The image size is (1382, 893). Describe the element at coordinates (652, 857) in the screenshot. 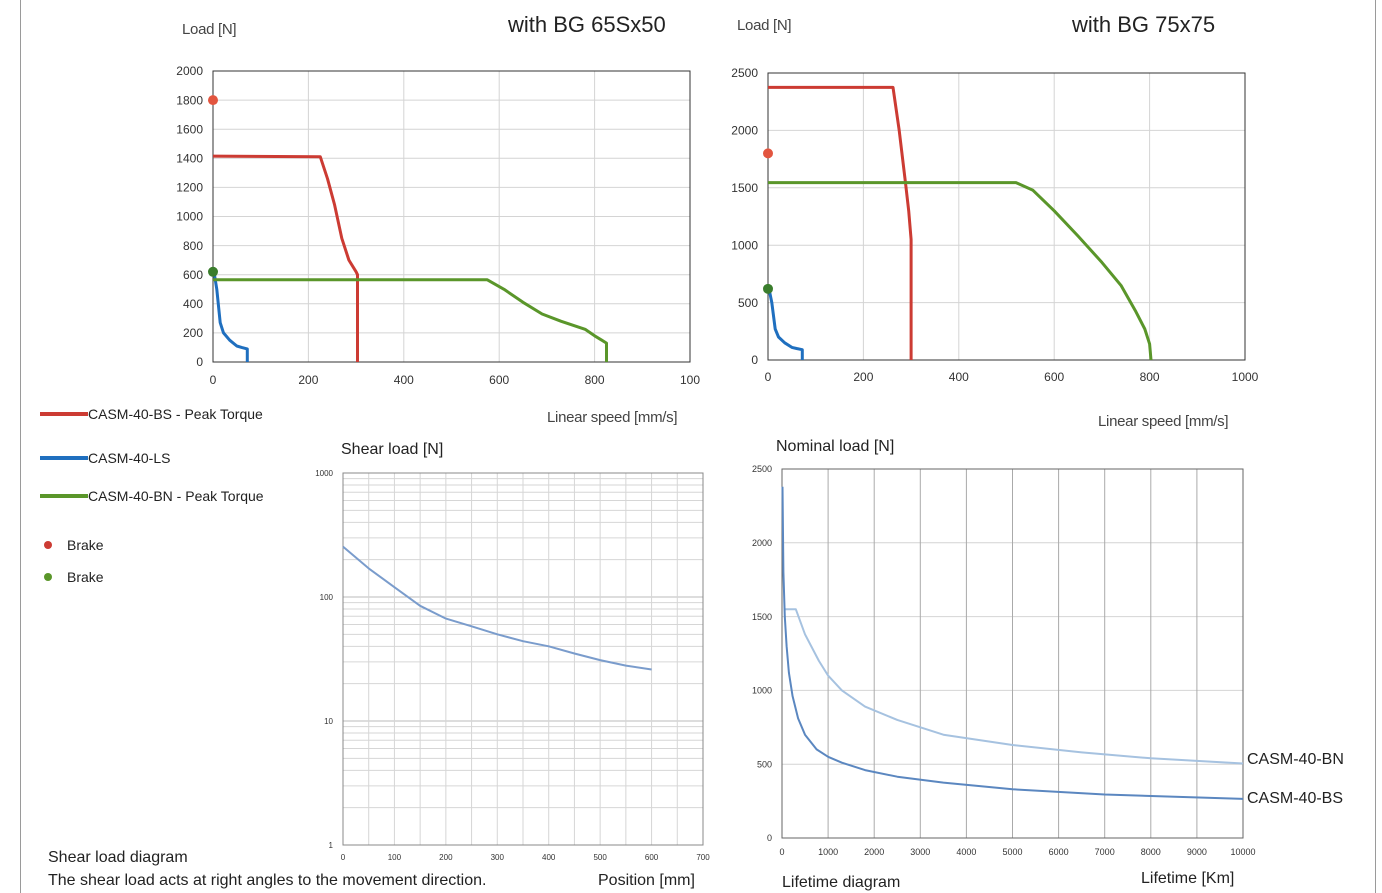

I see `chart3-x-tick-label: 600` at that location.